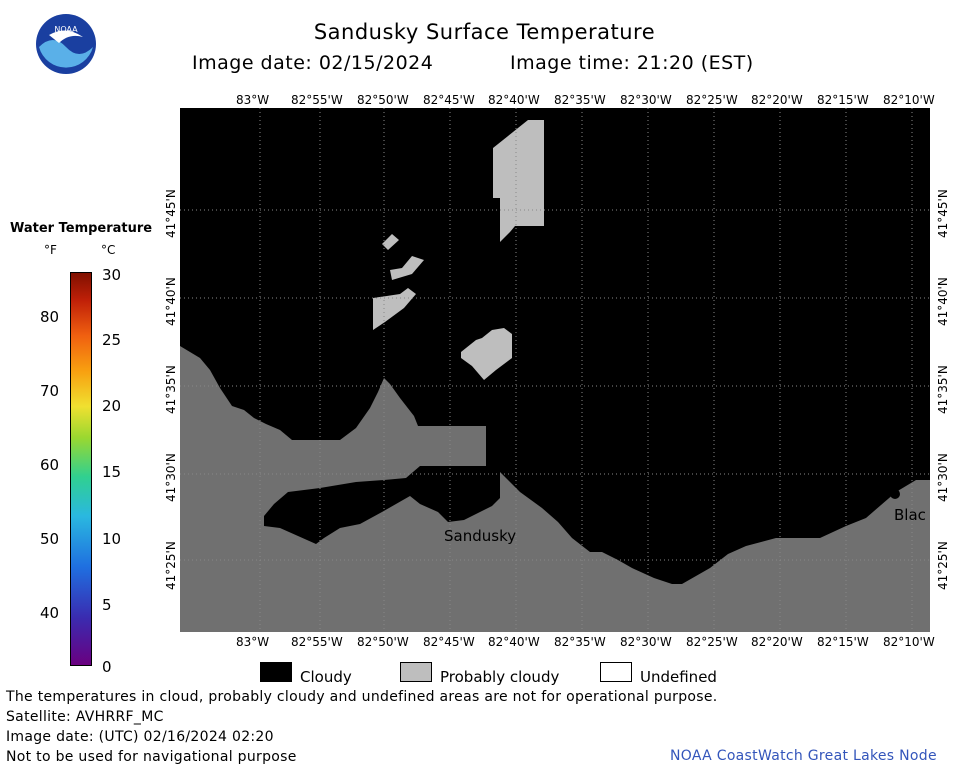 The width and height of the screenshot is (969, 773). What do you see at coordinates (580, 642) in the screenshot?
I see `lon-tick-bottom: 82°35'W` at bounding box center [580, 642].